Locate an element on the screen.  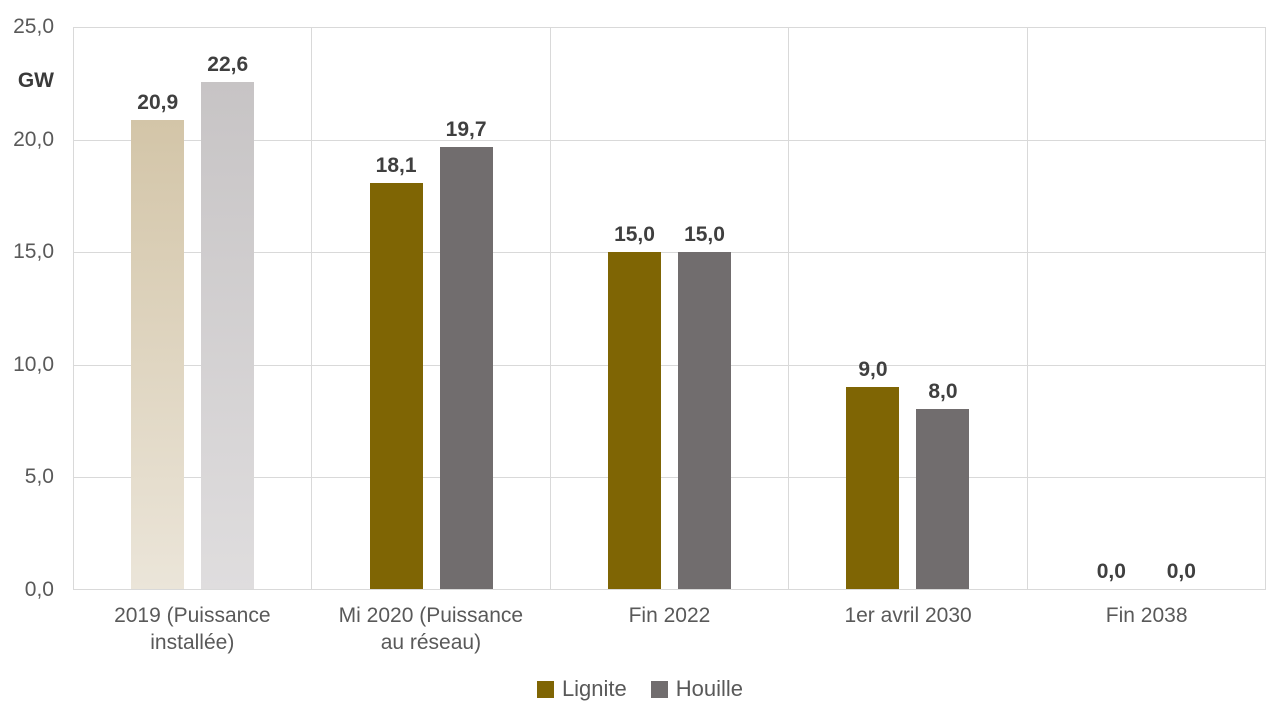
legend: Lignite Houille is located at coordinates (640, 689).